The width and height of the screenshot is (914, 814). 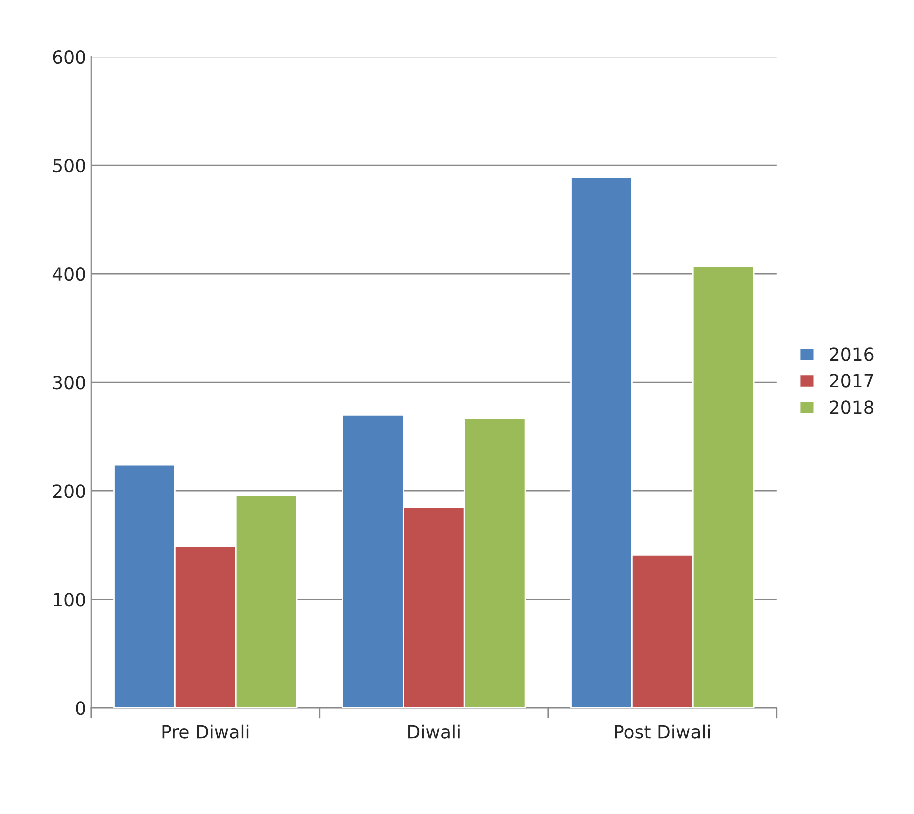 What do you see at coordinates (81, 709) in the screenshot?
I see `y-tick-label: 0` at bounding box center [81, 709].